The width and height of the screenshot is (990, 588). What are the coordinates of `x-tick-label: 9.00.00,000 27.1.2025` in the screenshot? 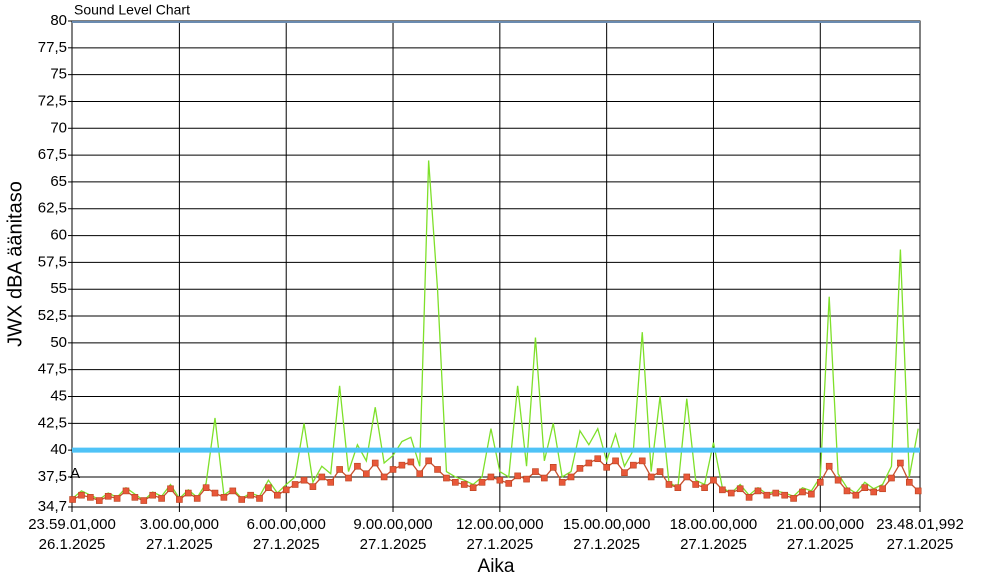 It's located at (392, 534).